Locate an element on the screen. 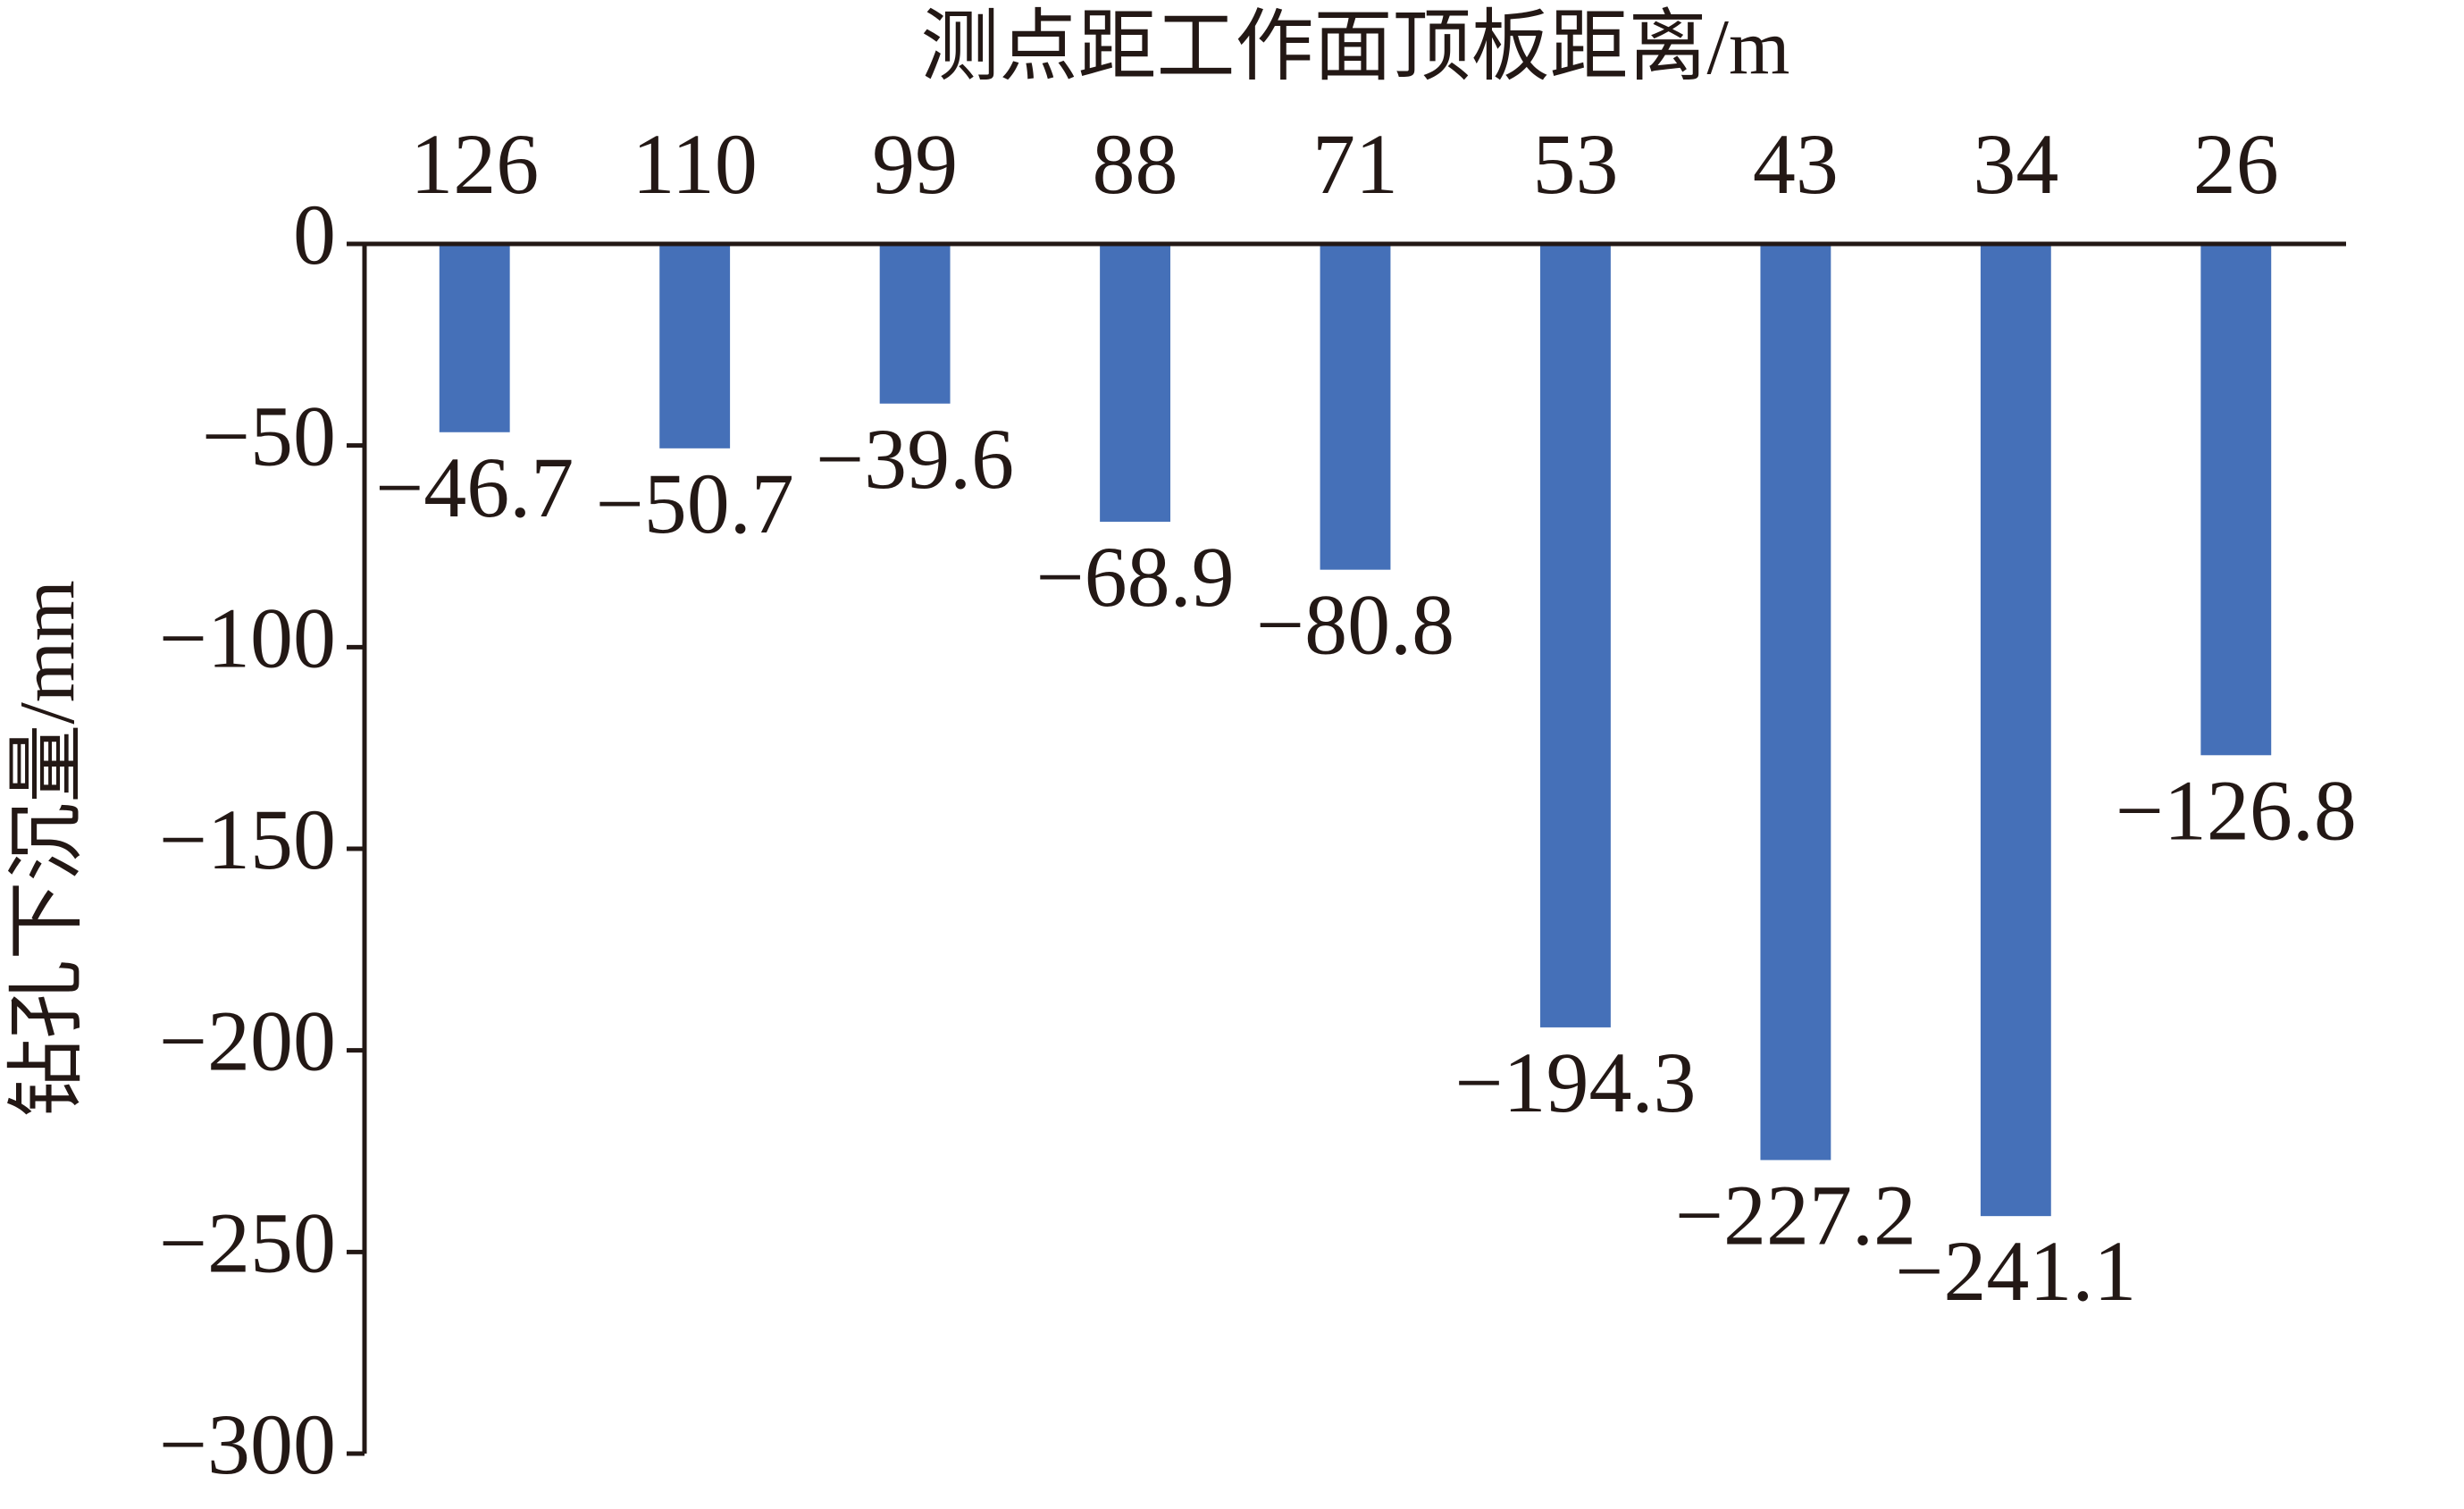 This screenshot has width=2464, height=1509. x-tick-label: 34 is located at coordinates (2015, 164).